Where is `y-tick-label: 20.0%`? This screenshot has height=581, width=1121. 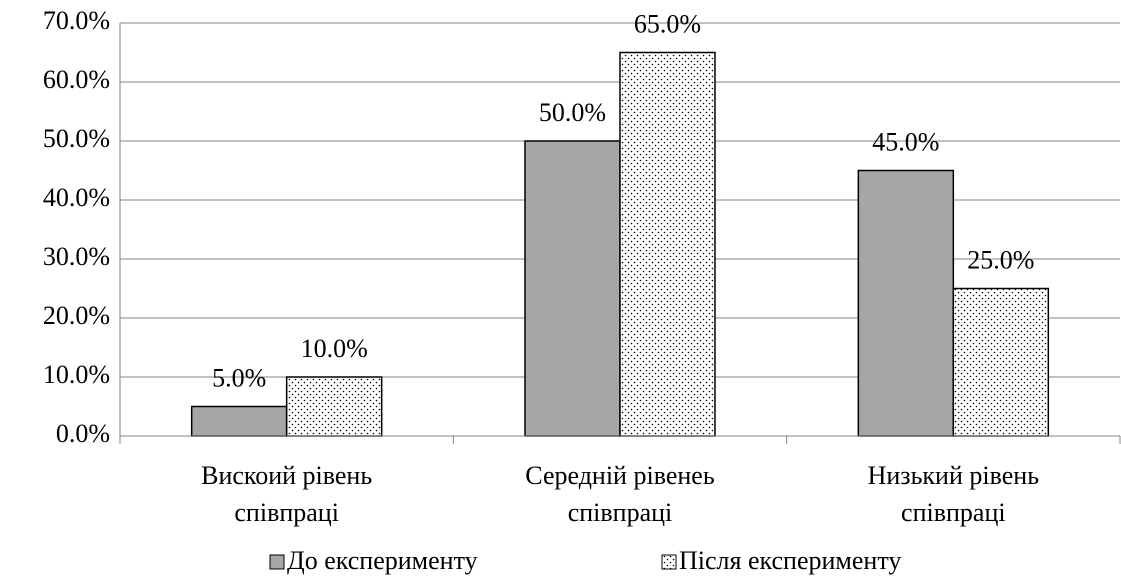
y-tick-label: 20.0% is located at coordinates (76, 315).